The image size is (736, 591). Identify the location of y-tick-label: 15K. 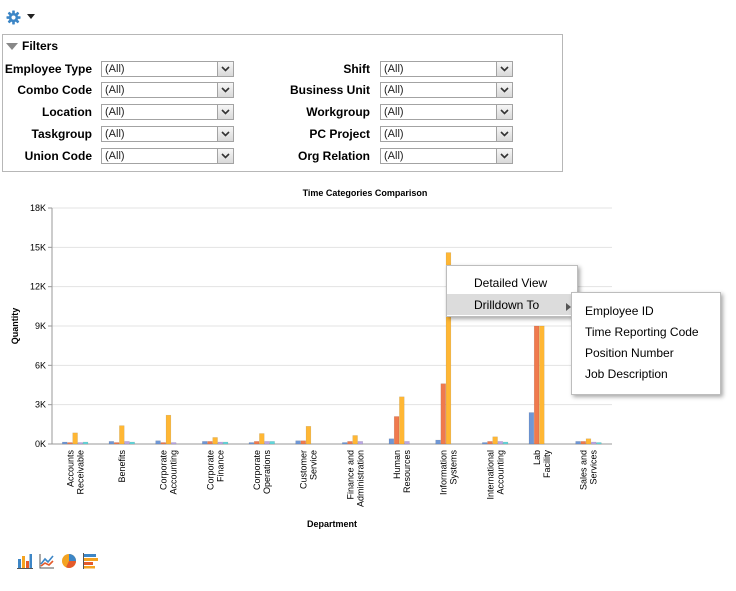
(38, 247).